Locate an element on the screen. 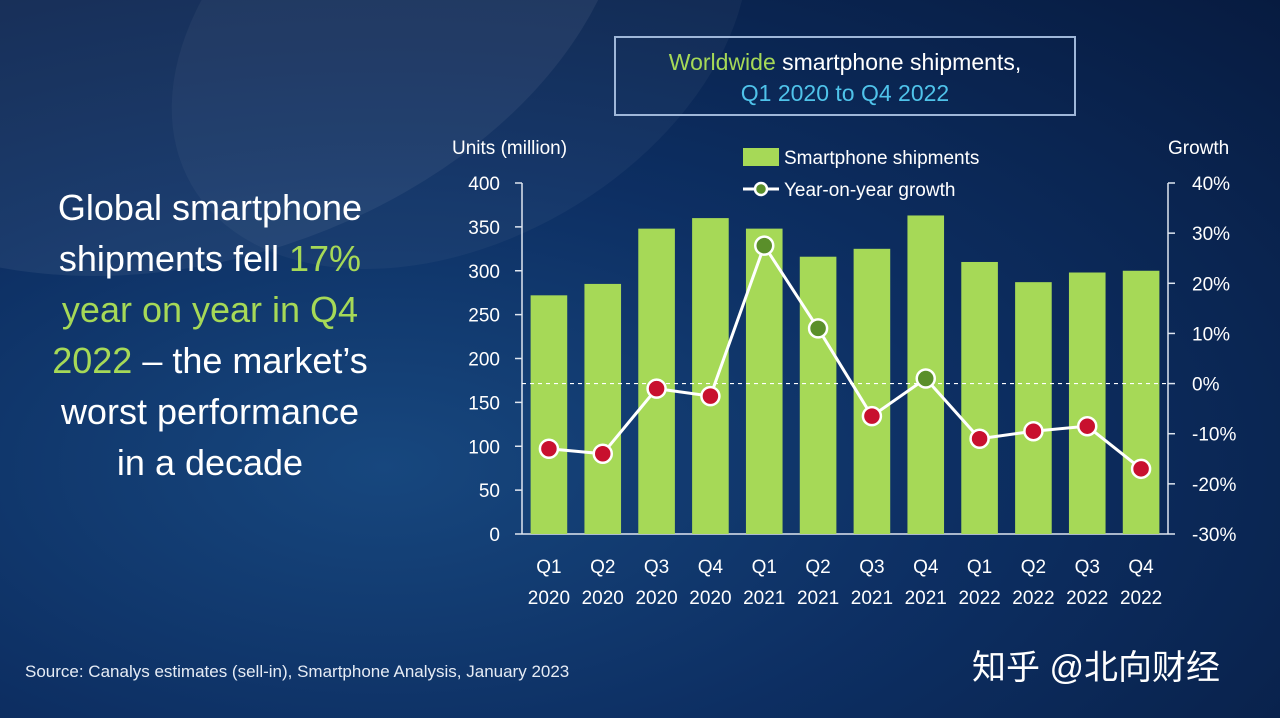 The width and height of the screenshot is (1280, 718). headline-line: worst performance is located at coordinates (210, 411).